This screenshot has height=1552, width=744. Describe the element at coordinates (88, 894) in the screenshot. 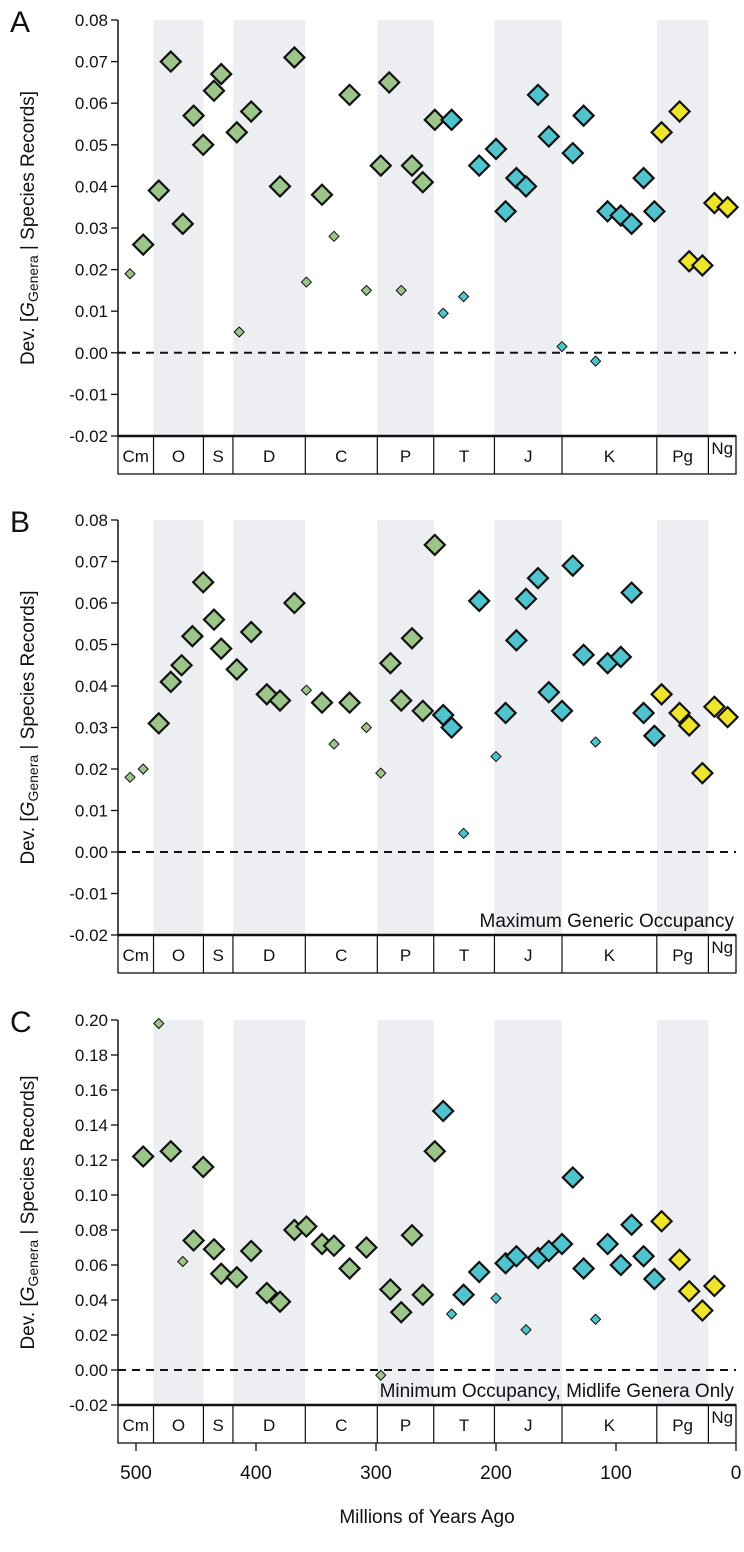

I see `y-tick-label: -0.01` at that location.